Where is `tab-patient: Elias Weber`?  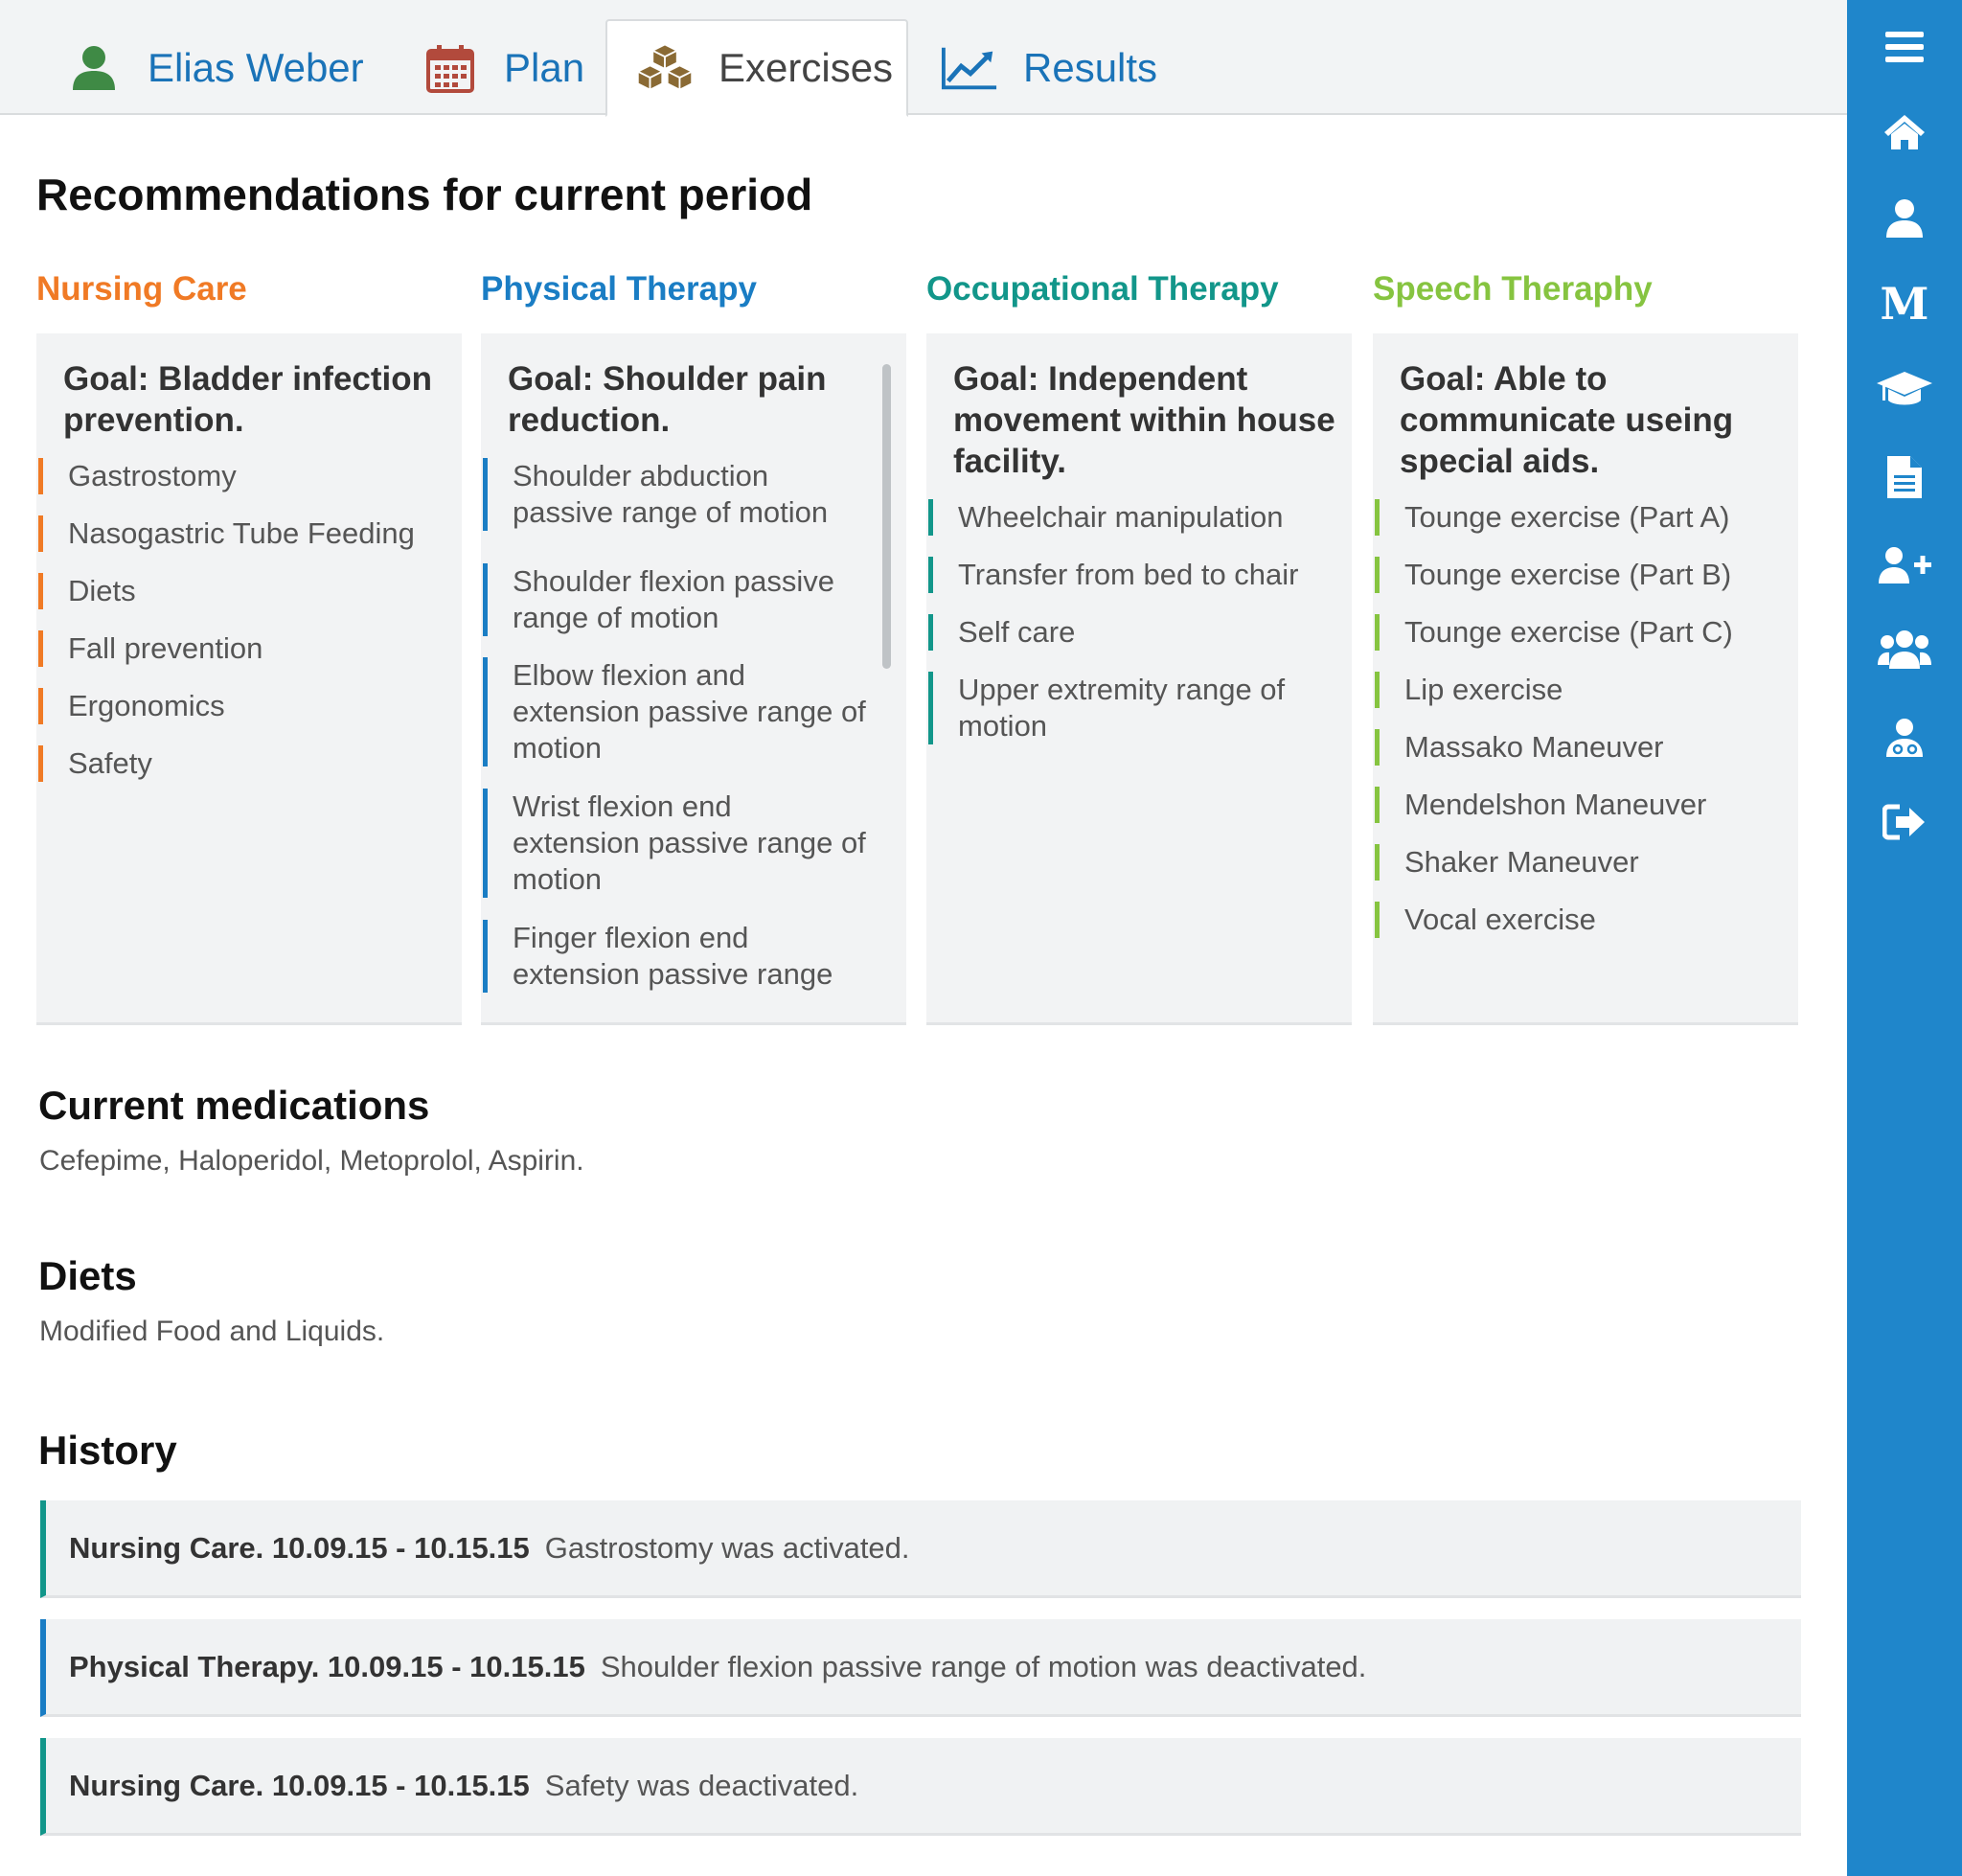 tab-patient: Elias Weber is located at coordinates (218, 68).